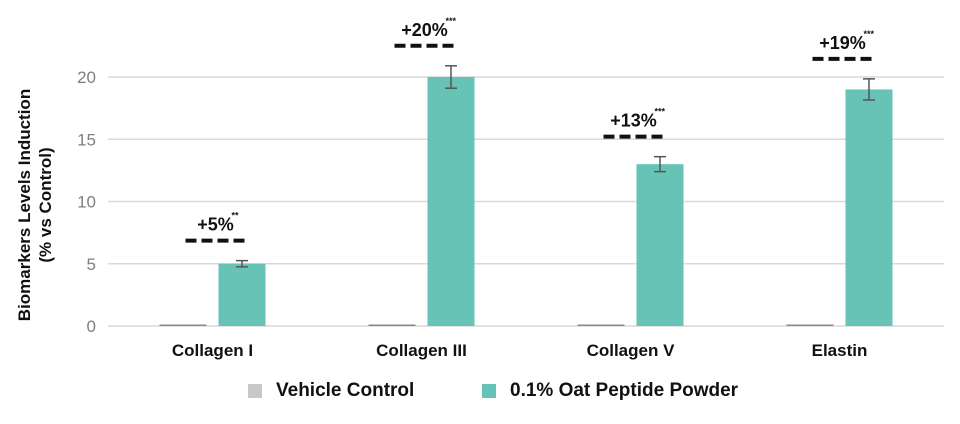 The image size is (960, 424). Describe the element at coordinates (631, 350) in the screenshot. I see `x-tick-label: Collagen V` at that location.